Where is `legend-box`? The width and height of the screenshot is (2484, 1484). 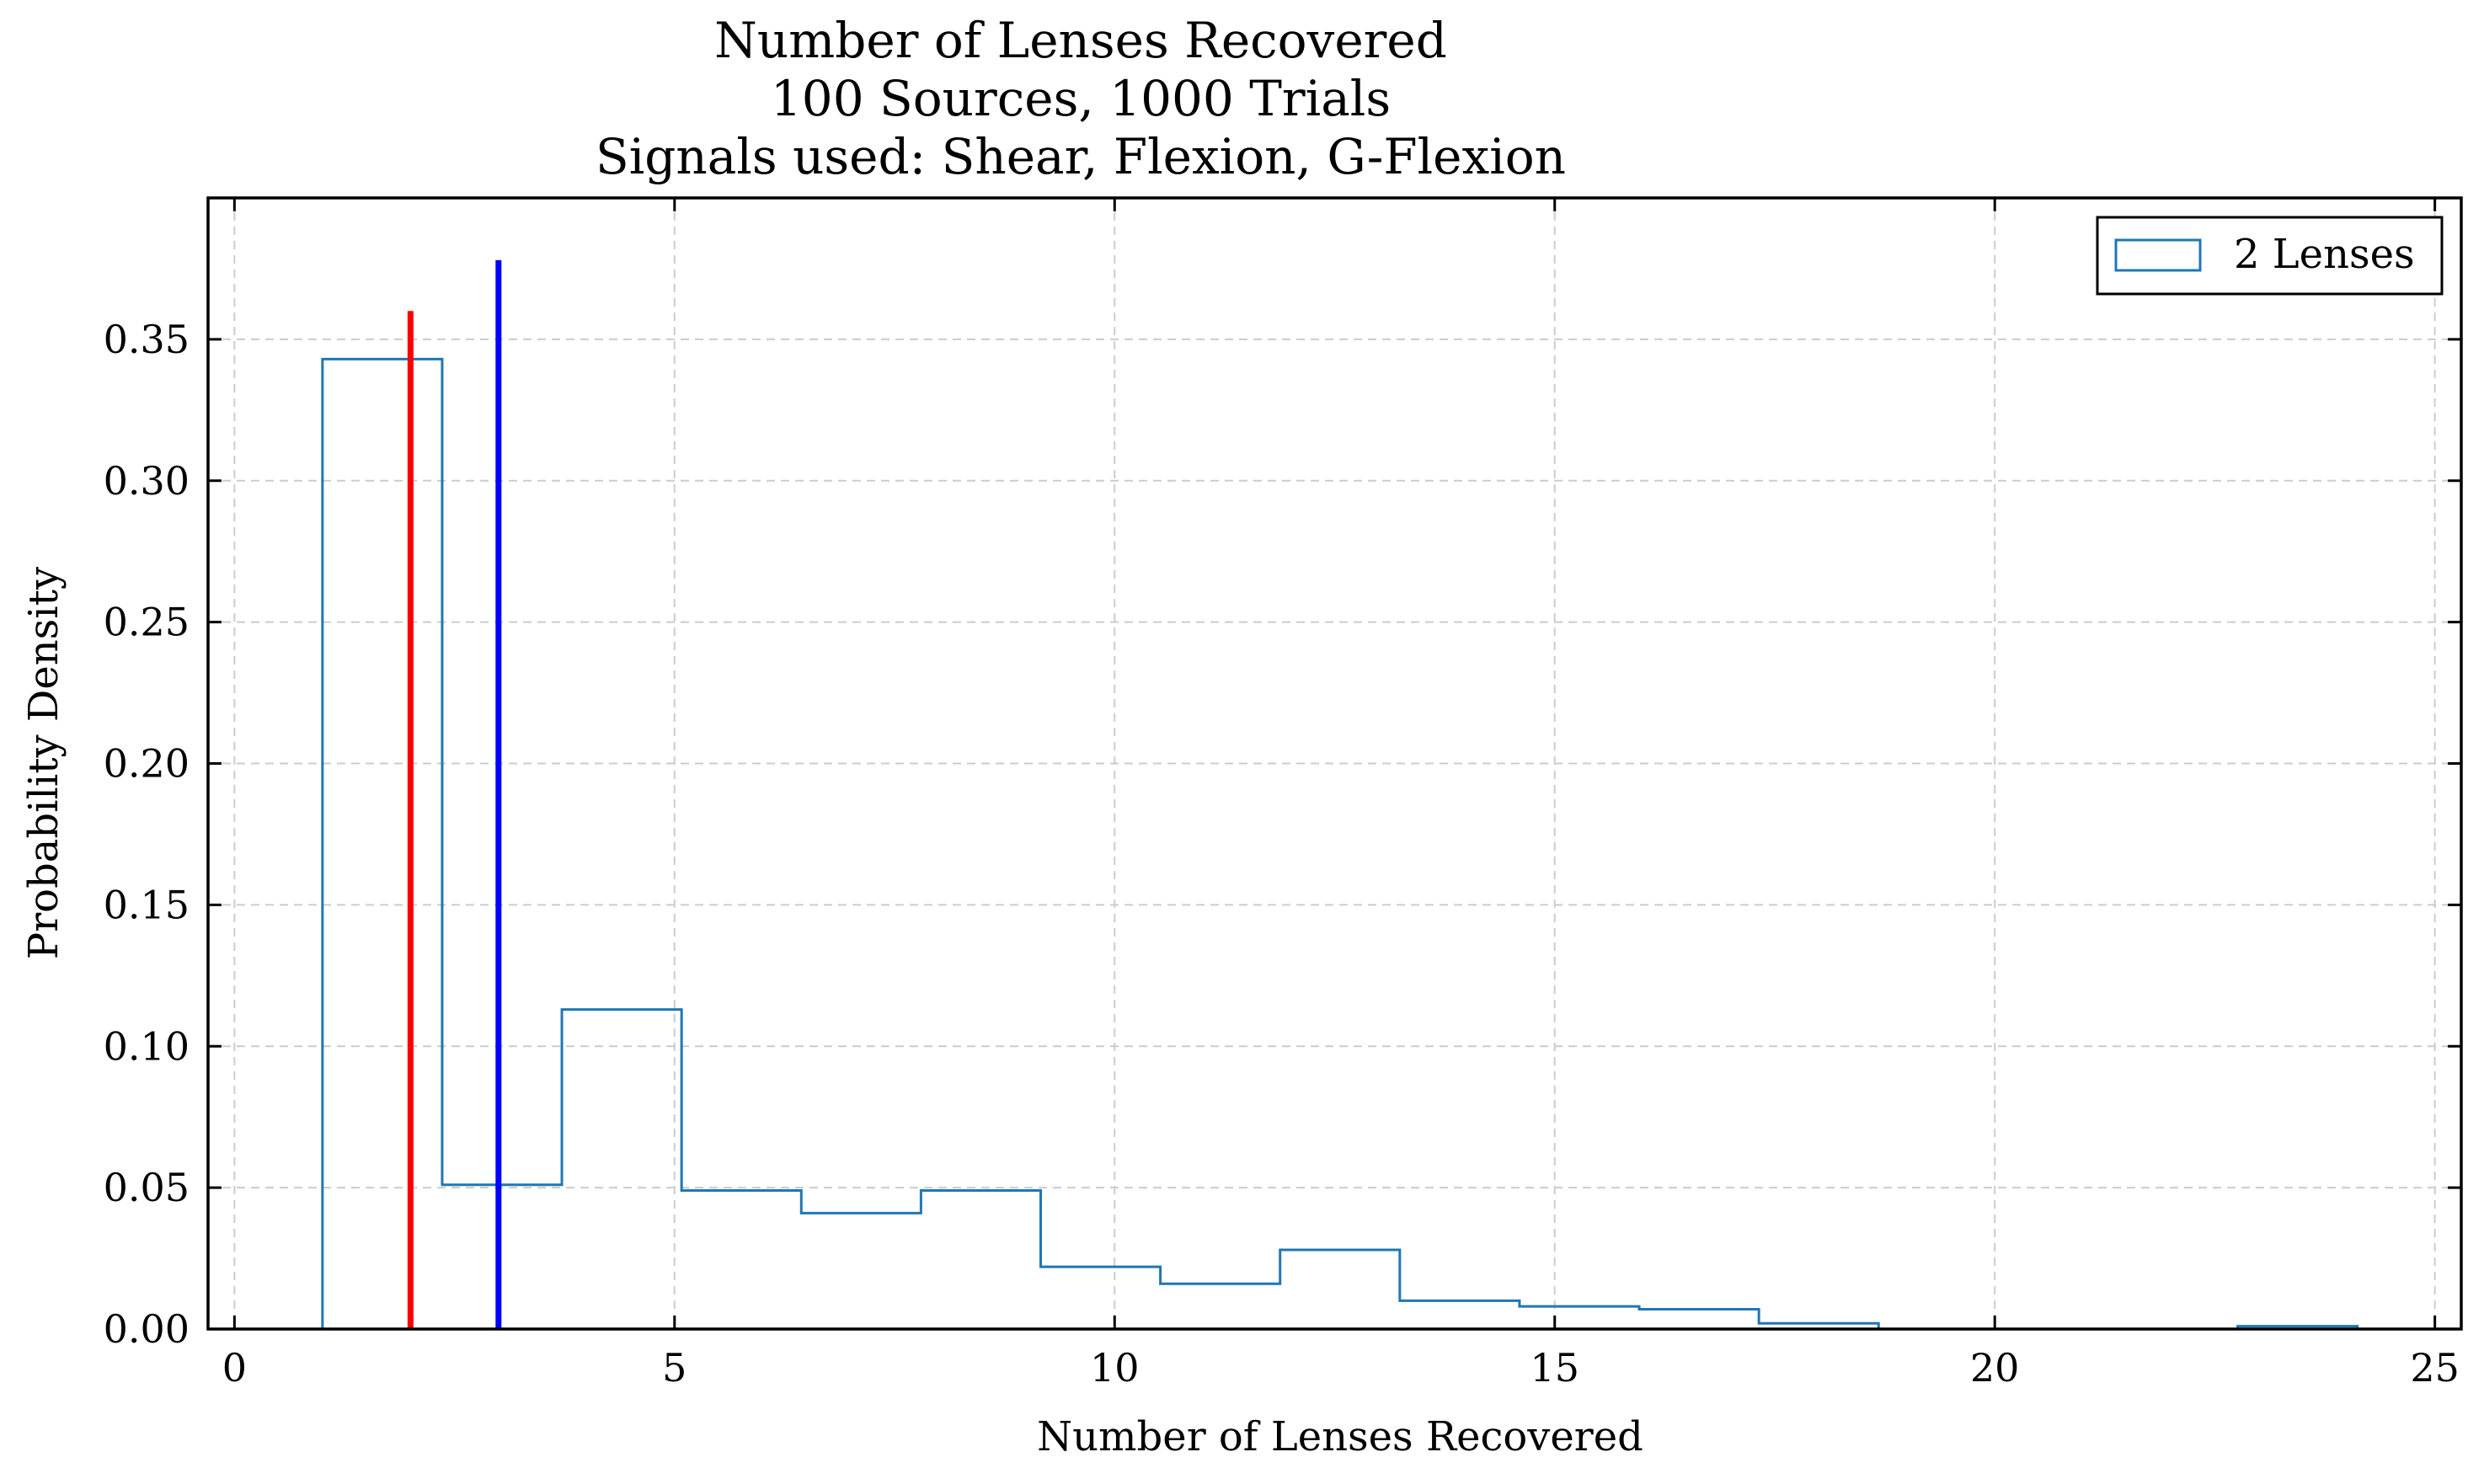
legend-box is located at coordinates (2270, 256).